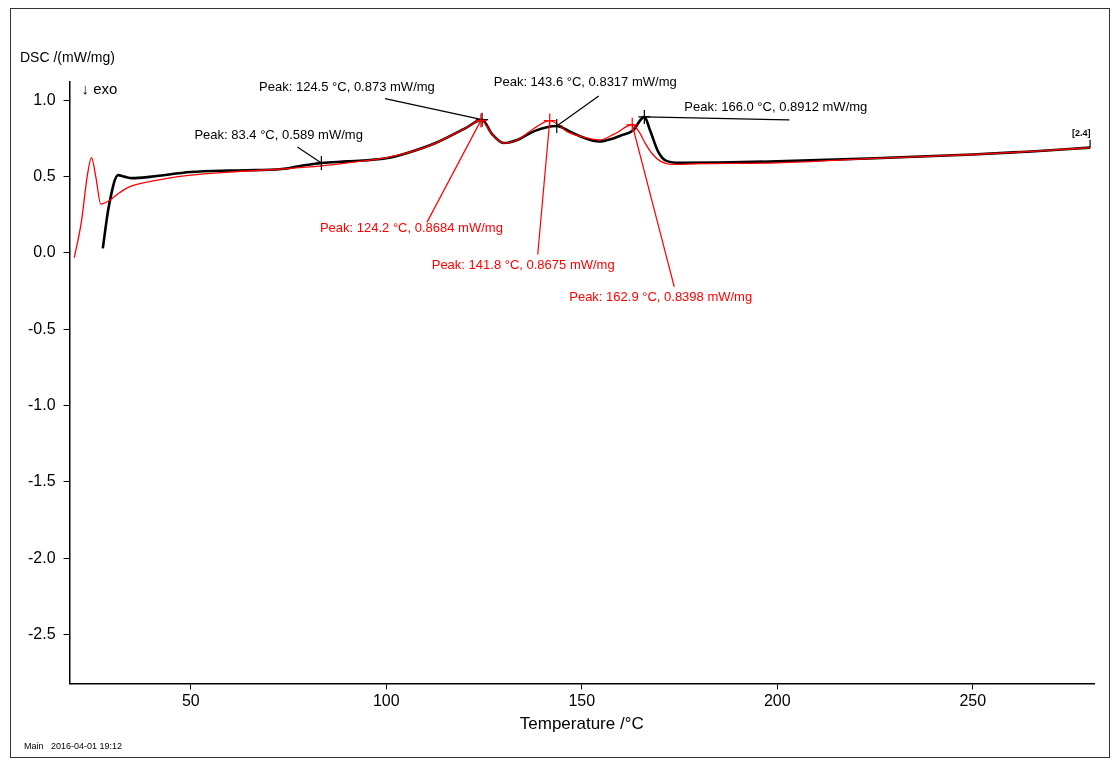  Describe the element at coordinates (776, 106) in the screenshot. I see `annotation: Peak: 166.0 °C, 0.8912 mW/mg` at that location.